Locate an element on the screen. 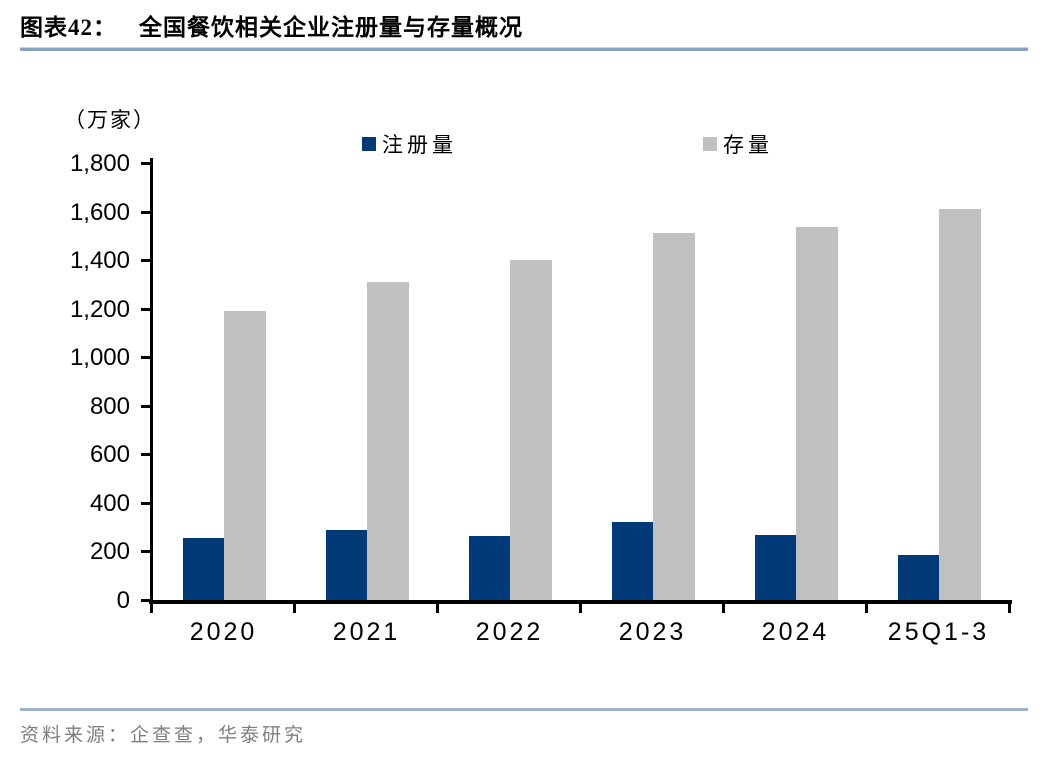 This screenshot has height=760, width=1048. x-category-label: 25Q1-3 is located at coordinates (938, 632).